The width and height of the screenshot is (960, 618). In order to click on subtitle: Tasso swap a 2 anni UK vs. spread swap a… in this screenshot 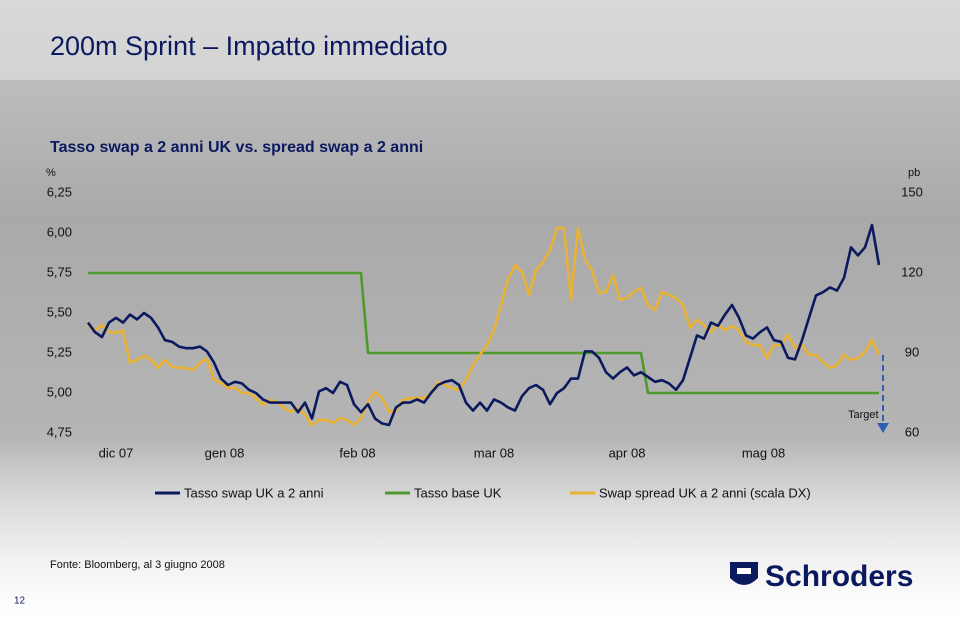, I will do `click(236, 147)`.